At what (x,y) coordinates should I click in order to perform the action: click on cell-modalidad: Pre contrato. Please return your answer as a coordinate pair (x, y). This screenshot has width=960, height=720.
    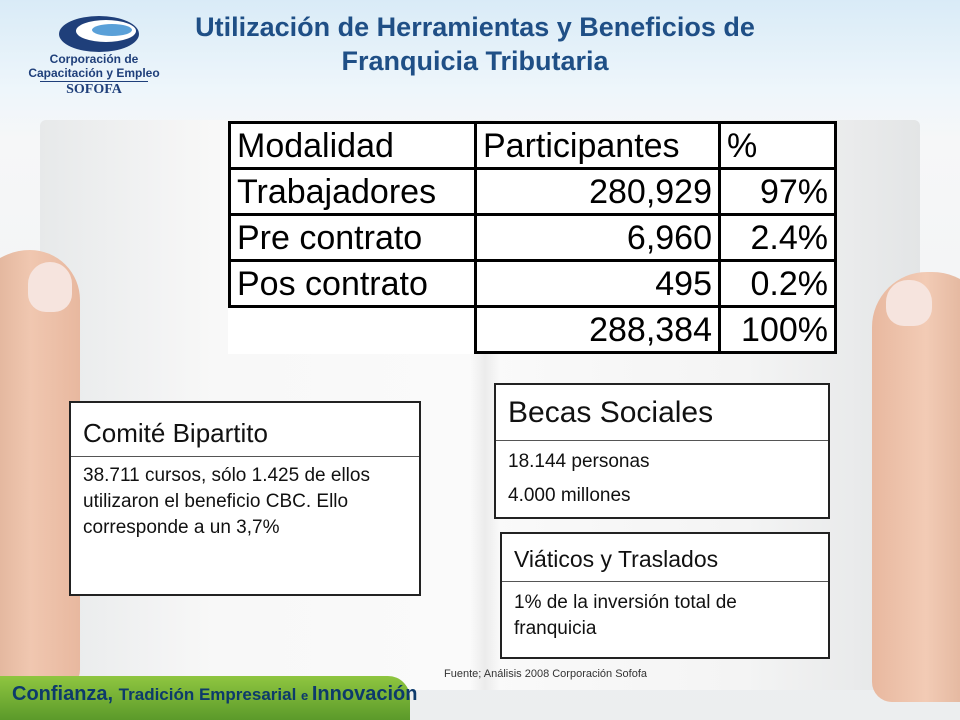
    Looking at the image, I should click on (352, 237).